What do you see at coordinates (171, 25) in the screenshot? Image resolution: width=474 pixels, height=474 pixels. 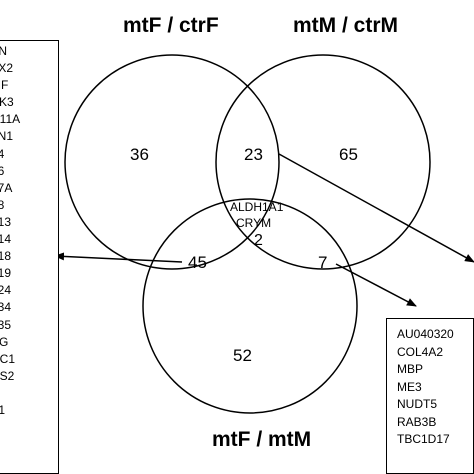 I see `set-title-mtf-ctrf: mtF / ctrF` at bounding box center [171, 25].